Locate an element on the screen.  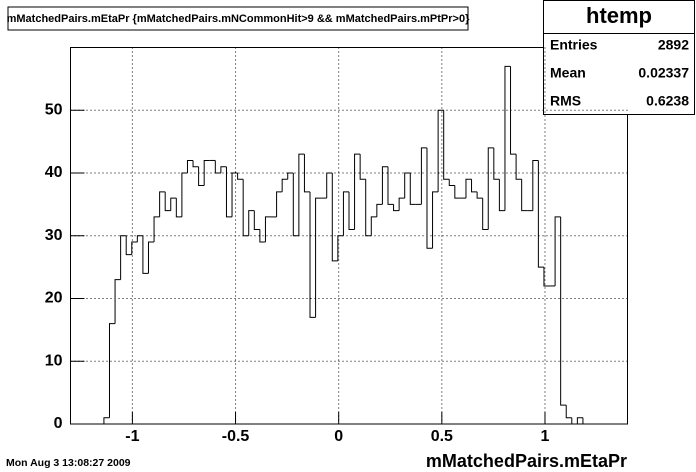
x-tick-label: 0.5 is located at coordinates (442, 436).